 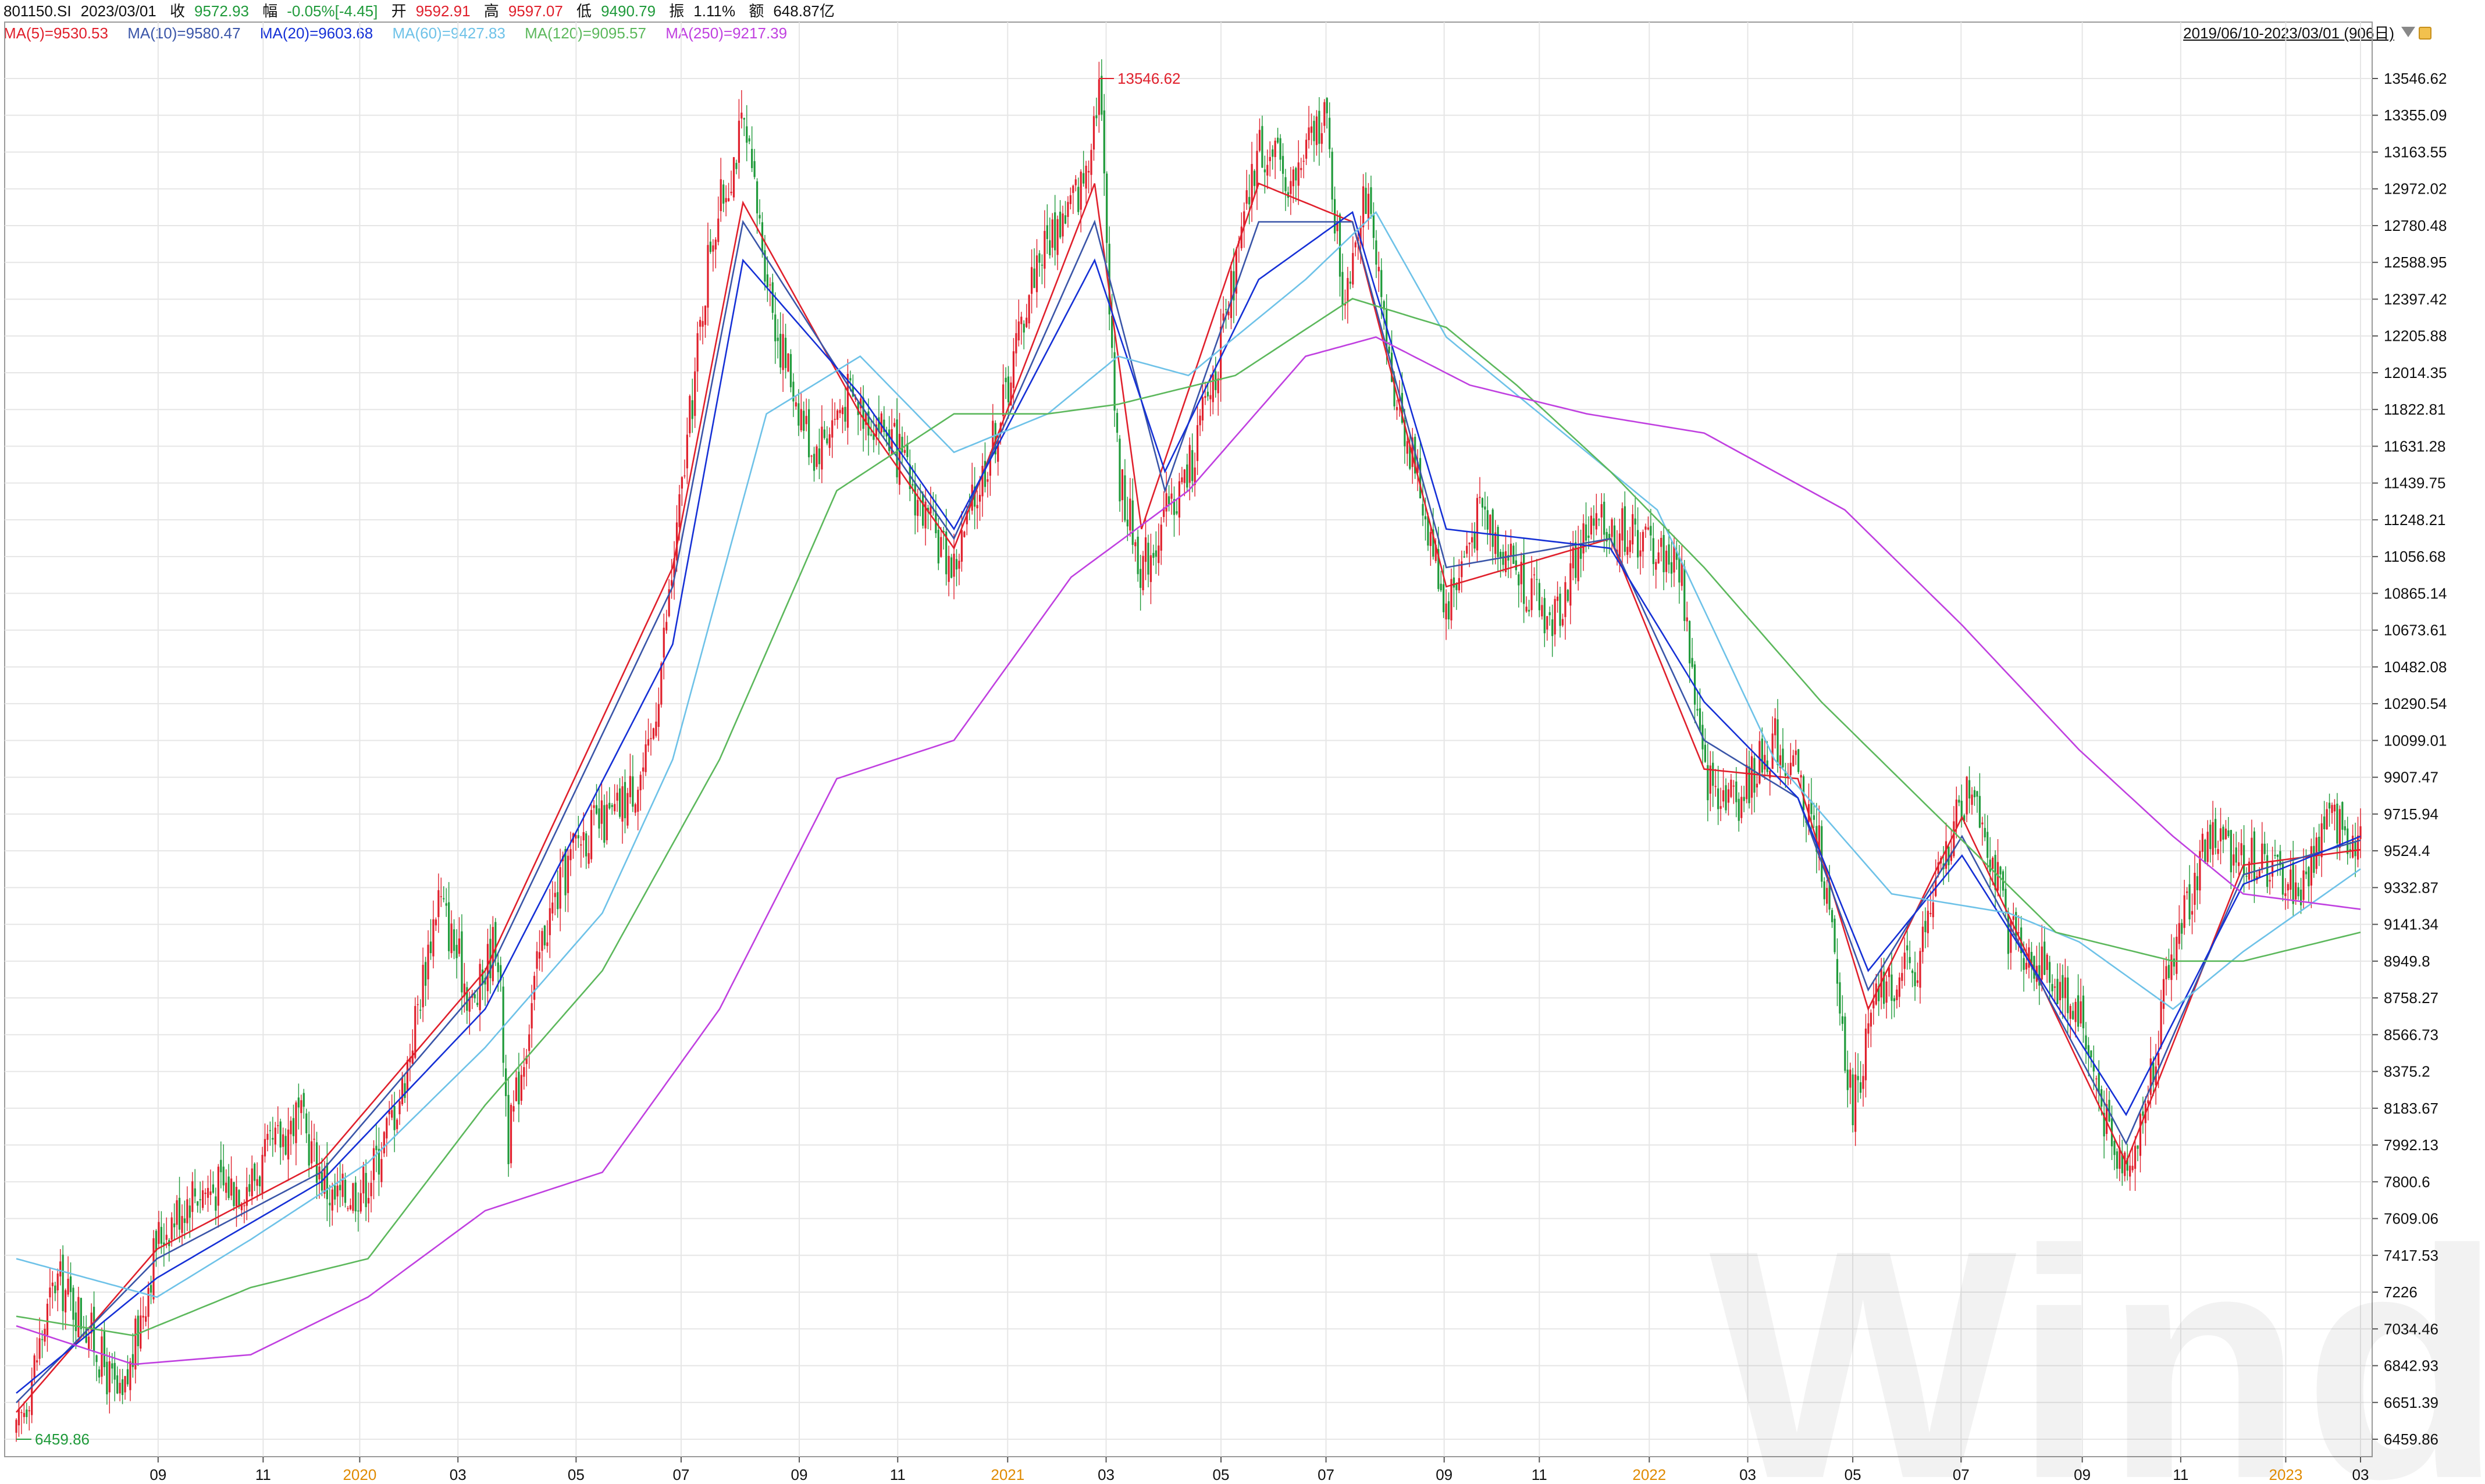 What do you see at coordinates (2425, 33) in the screenshot?
I see `settings-icon` at bounding box center [2425, 33].